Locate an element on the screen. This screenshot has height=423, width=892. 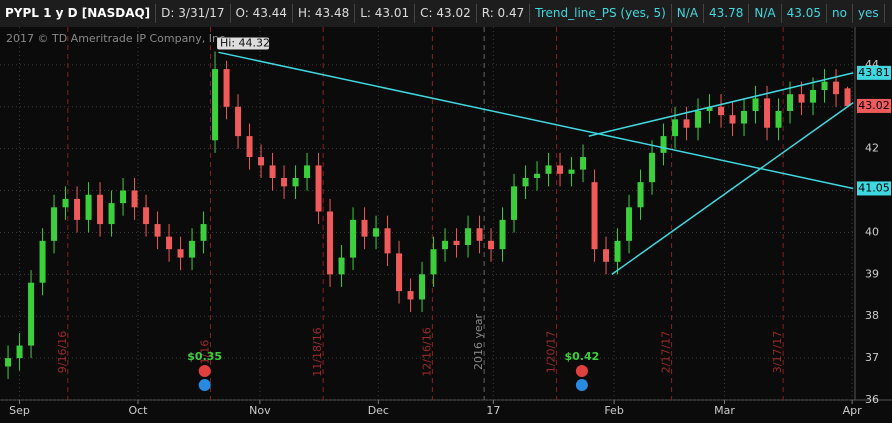
header-item: 43.05 is located at coordinates (804, 13).